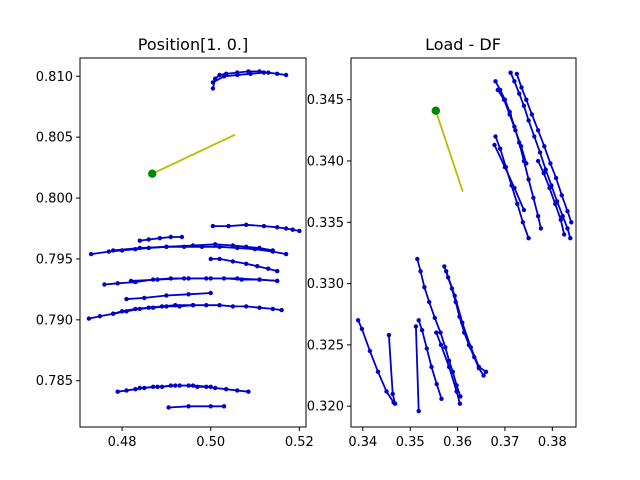  I want to click on x-tick-label: 0.37, so click(504, 442).